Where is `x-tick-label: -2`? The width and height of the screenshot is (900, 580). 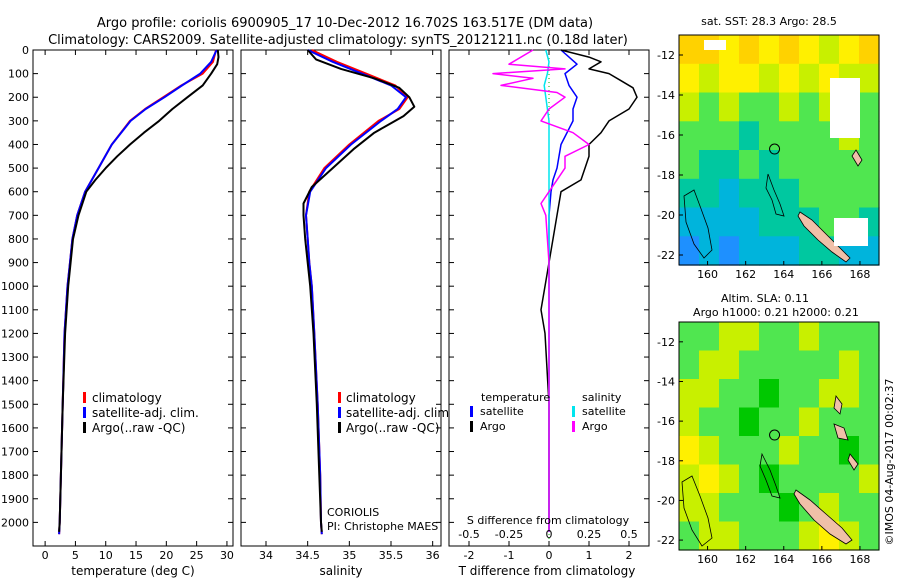
x-tick-label: -2 is located at coordinates (469, 555).